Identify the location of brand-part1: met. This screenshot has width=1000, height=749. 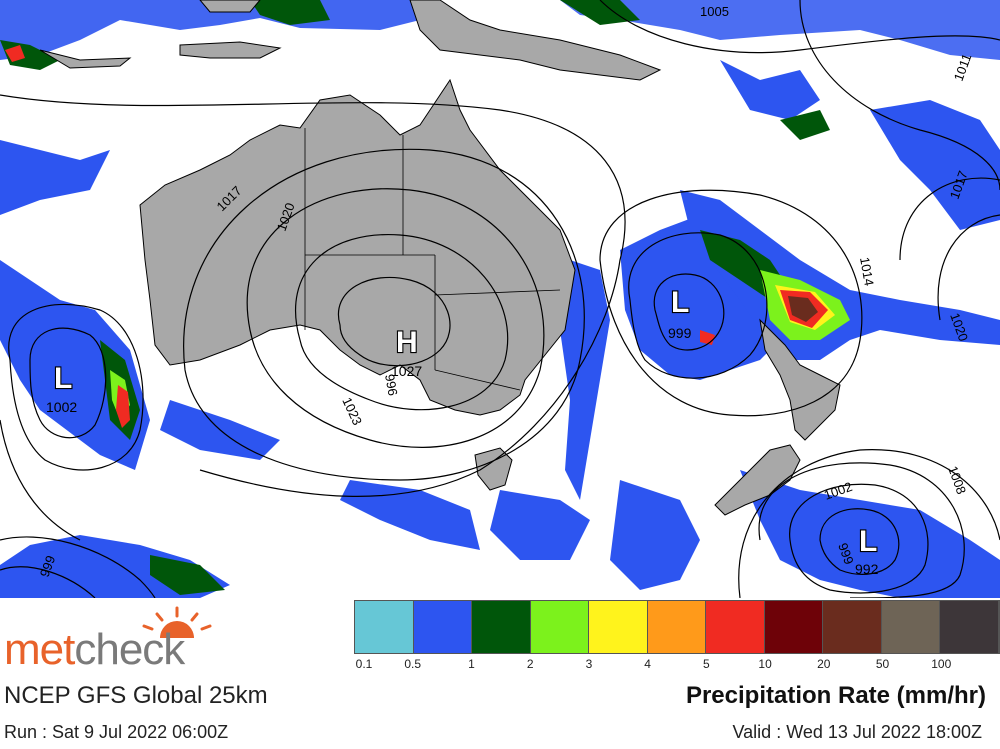
(39, 649).